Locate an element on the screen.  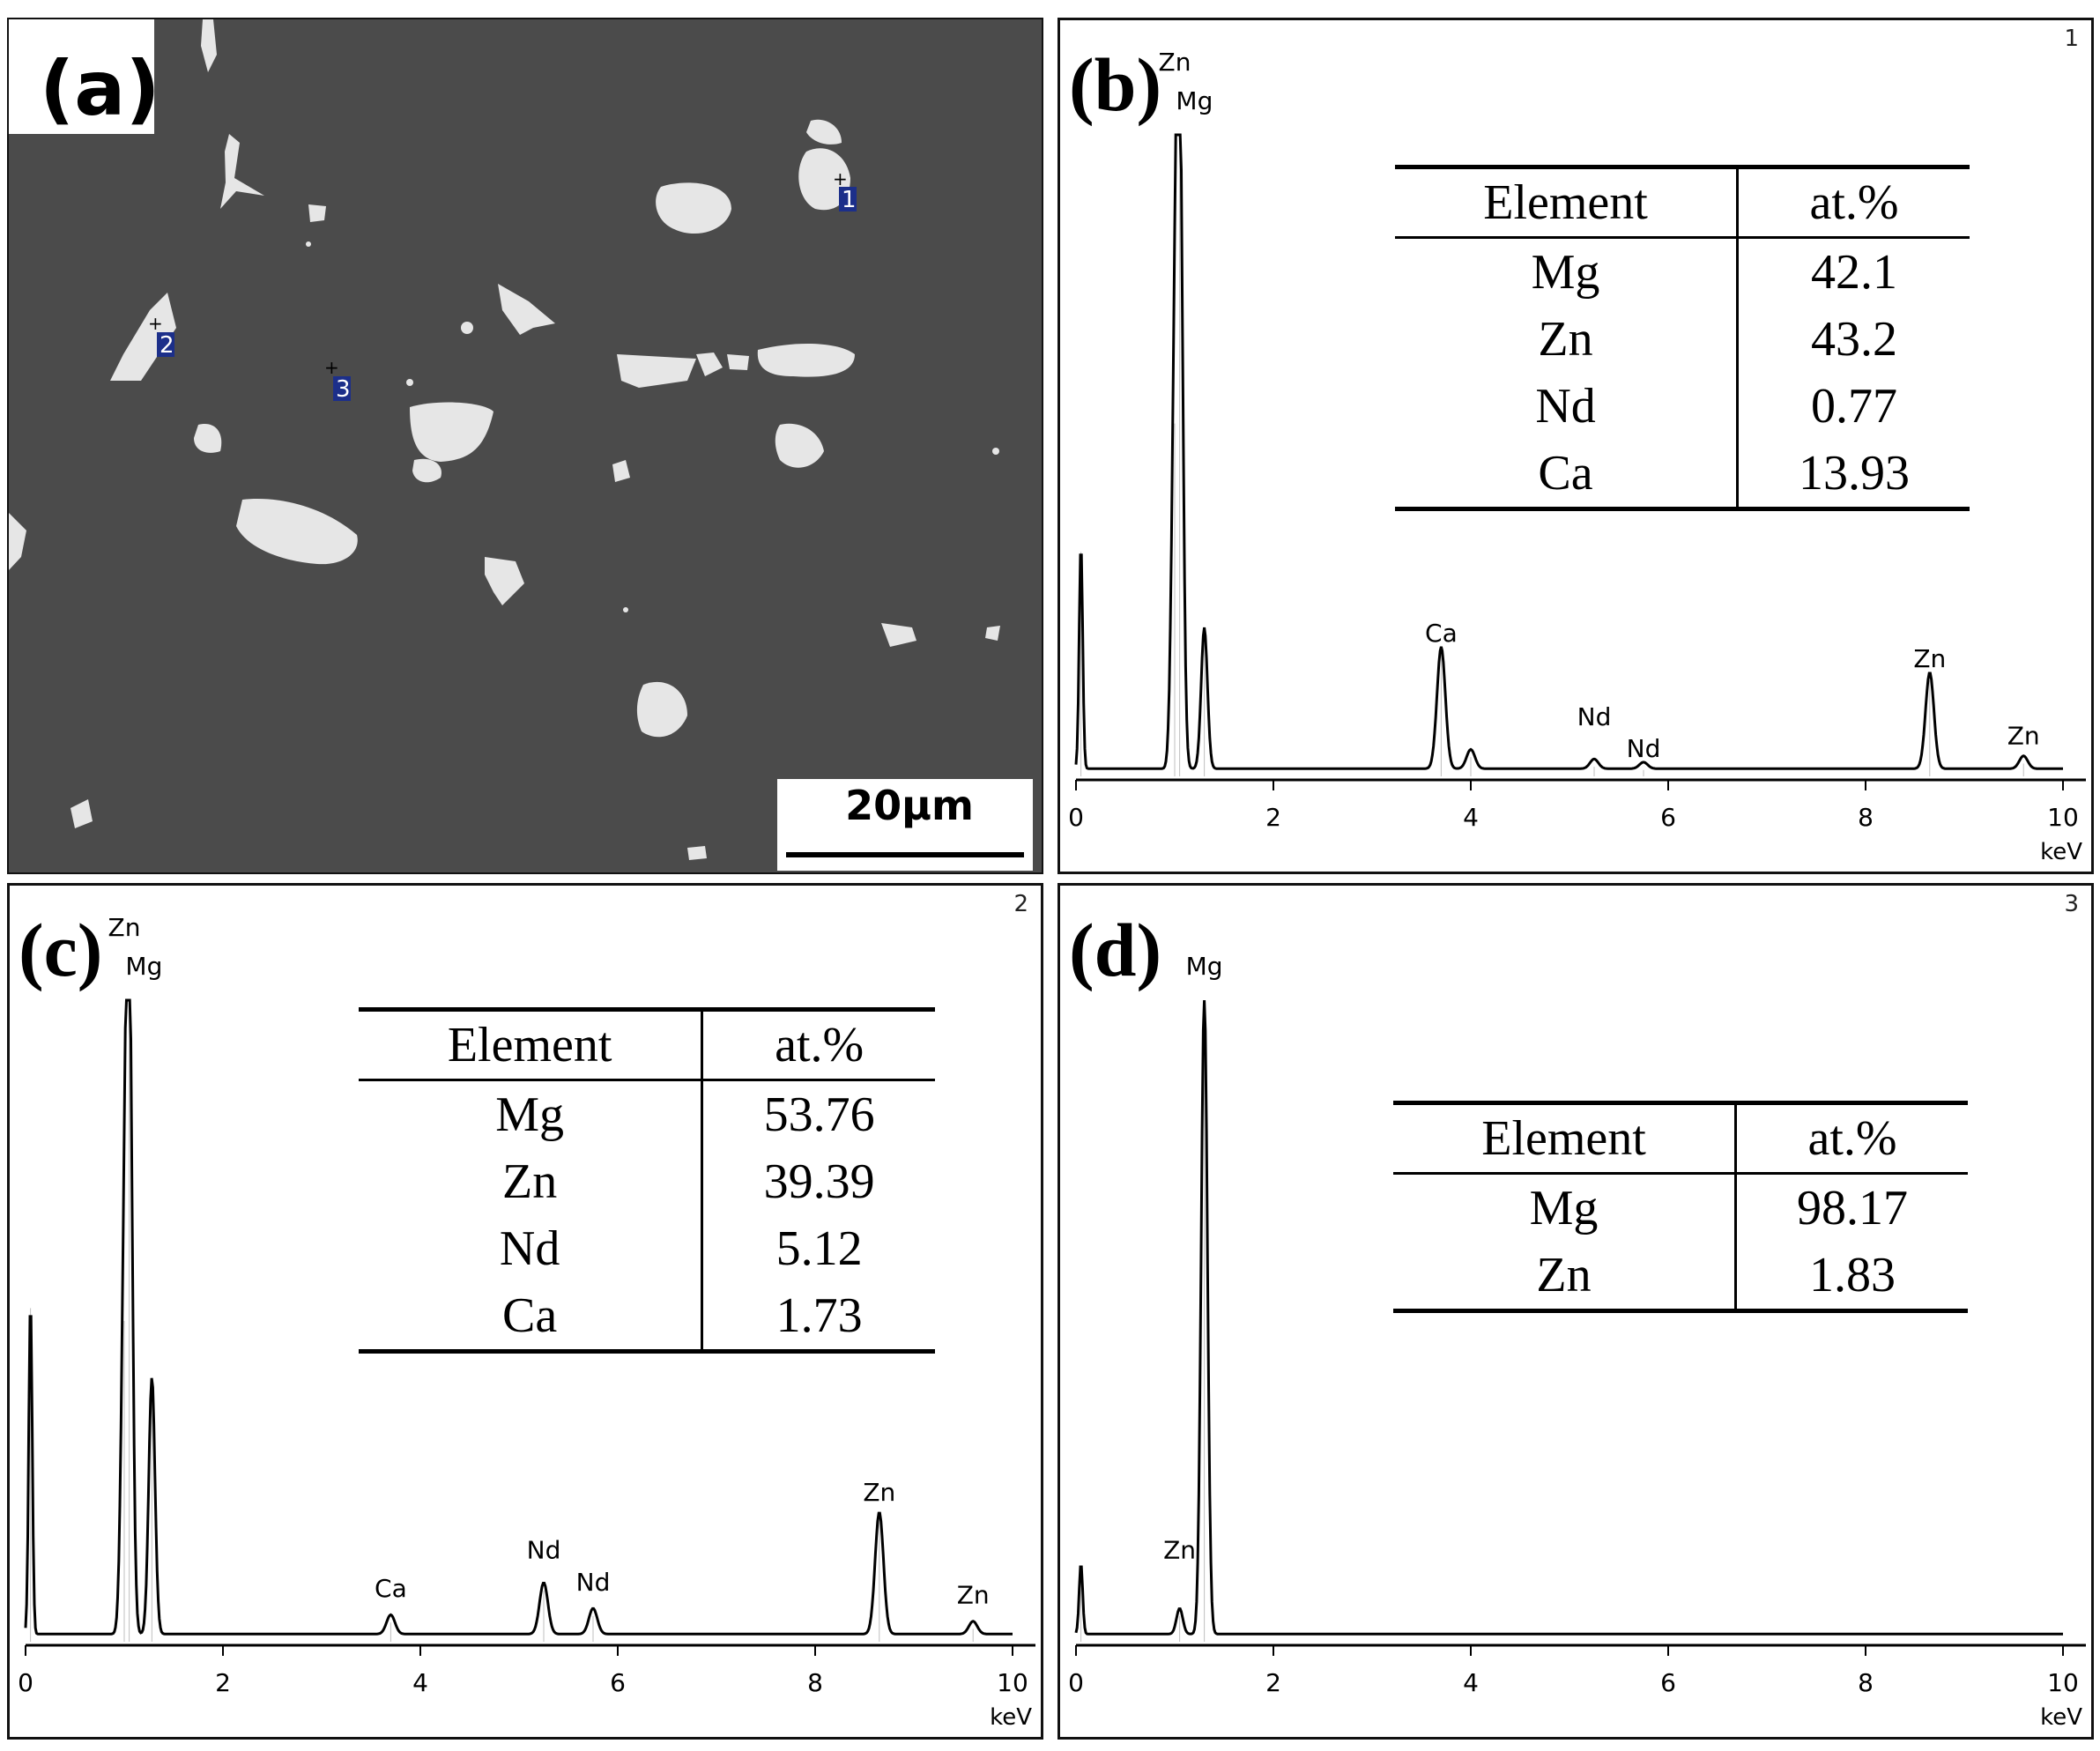
table-row: Ca 13.93 is located at coordinates (1683, 475).